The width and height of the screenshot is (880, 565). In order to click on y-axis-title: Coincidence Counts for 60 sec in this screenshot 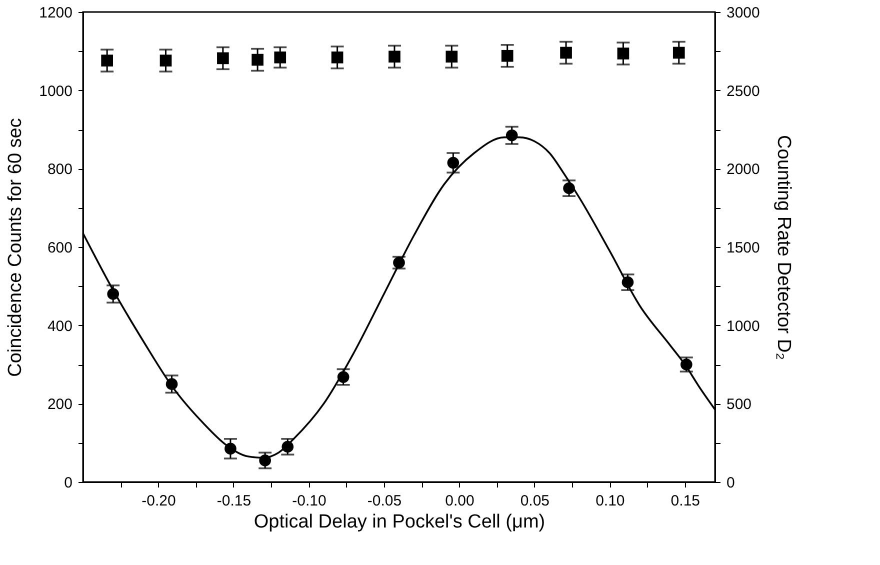, I will do `click(15, 247)`.